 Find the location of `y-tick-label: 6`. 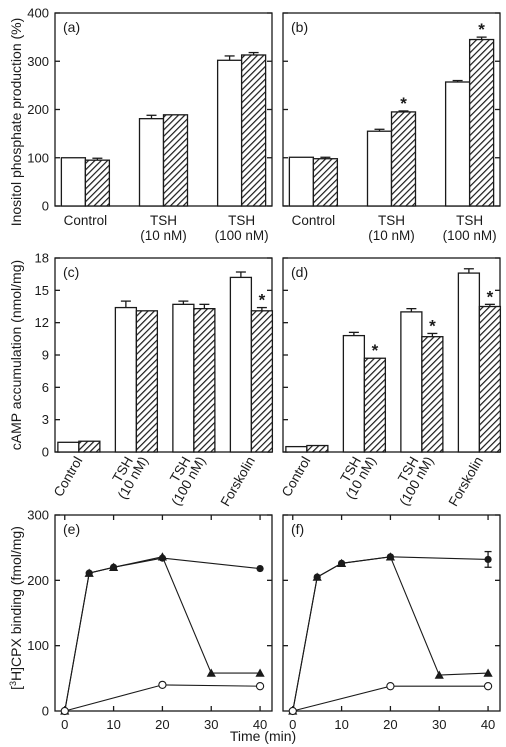

y-tick-label: 6 is located at coordinates (45, 387).